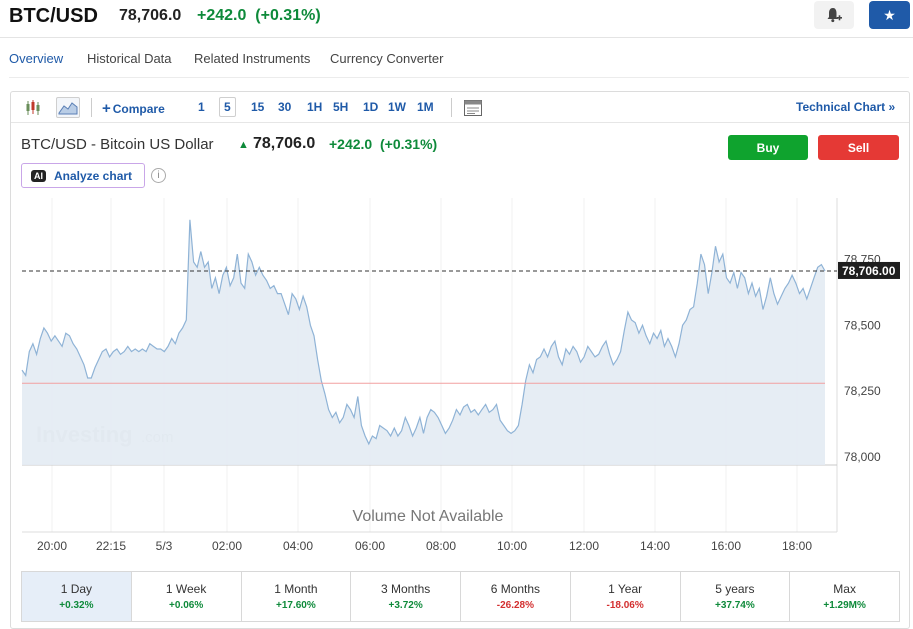 The height and width of the screenshot is (629, 913). What do you see at coordinates (862, 391) in the screenshot?
I see `y-tick-label: 78,250` at bounding box center [862, 391].